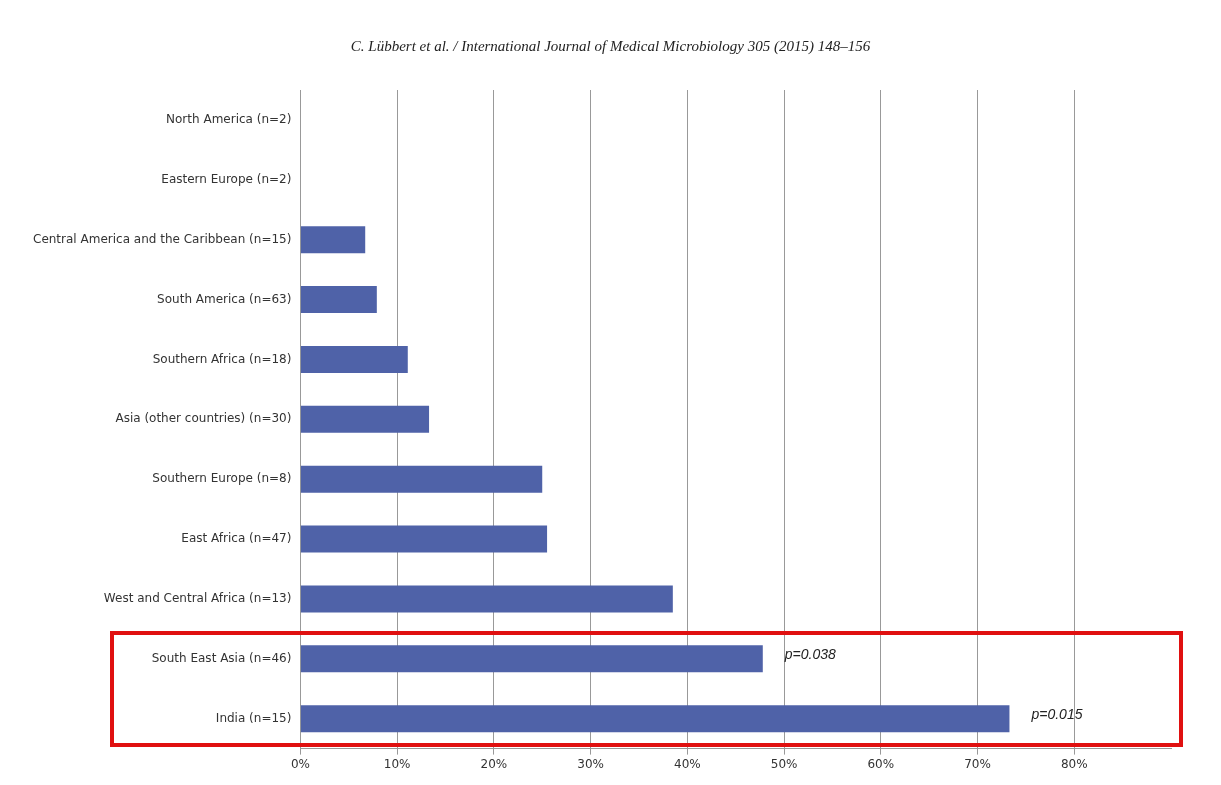 Image resolution: width=1221 pixels, height=785 pixels. What do you see at coordinates (1074, 763) in the screenshot?
I see `x-tick-label: 80%` at bounding box center [1074, 763].